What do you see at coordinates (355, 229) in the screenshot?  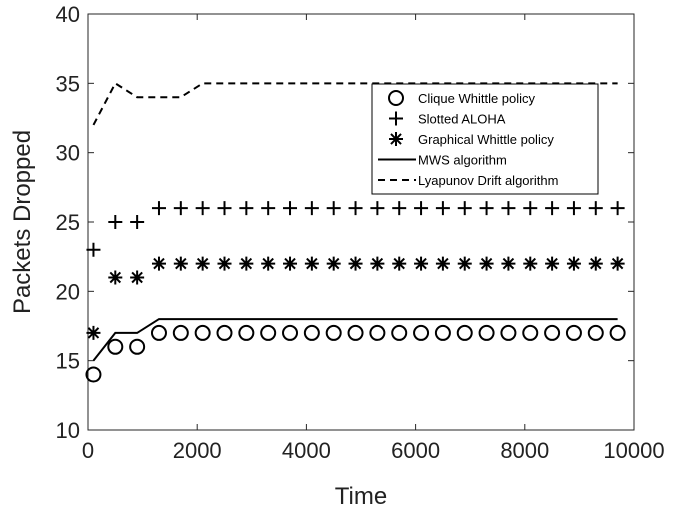 I see `series-slotted-aloha` at bounding box center [355, 229].